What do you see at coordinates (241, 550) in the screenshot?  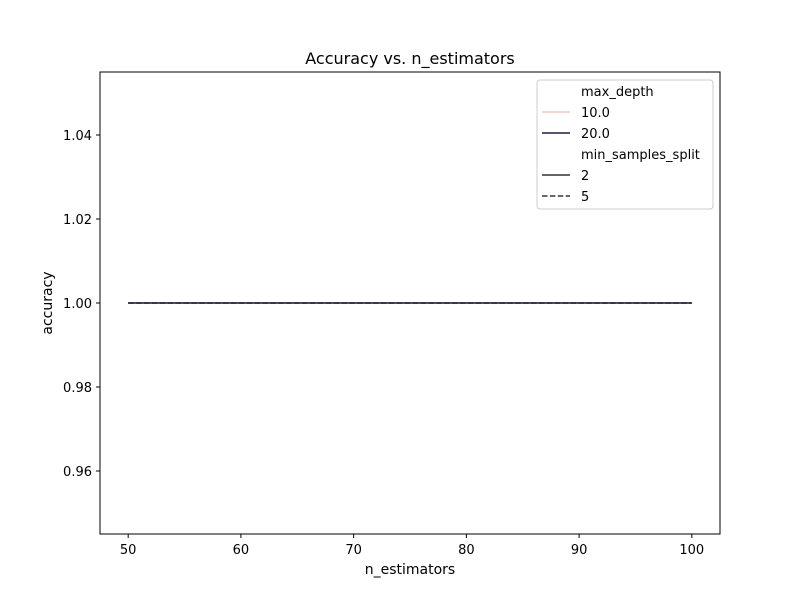 I see `x-tick-label: 60` at bounding box center [241, 550].